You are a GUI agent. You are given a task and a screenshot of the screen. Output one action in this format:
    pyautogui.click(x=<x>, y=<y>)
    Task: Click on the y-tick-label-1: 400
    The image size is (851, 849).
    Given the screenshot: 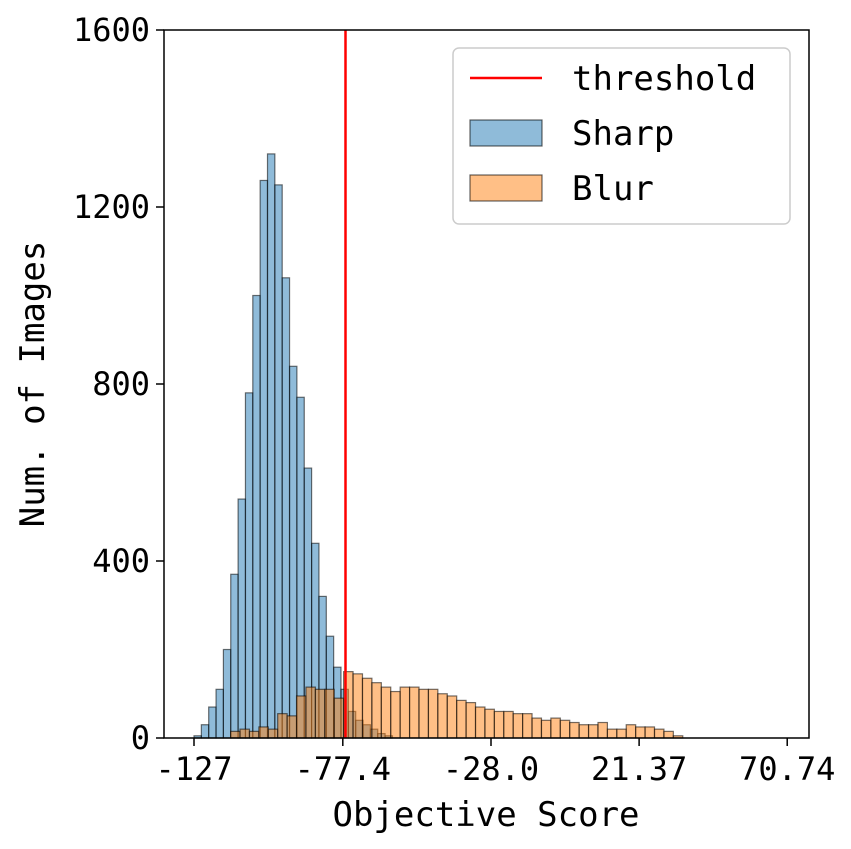 What is the action you would take?
    pyautogui.click(x=121, y=561)
    